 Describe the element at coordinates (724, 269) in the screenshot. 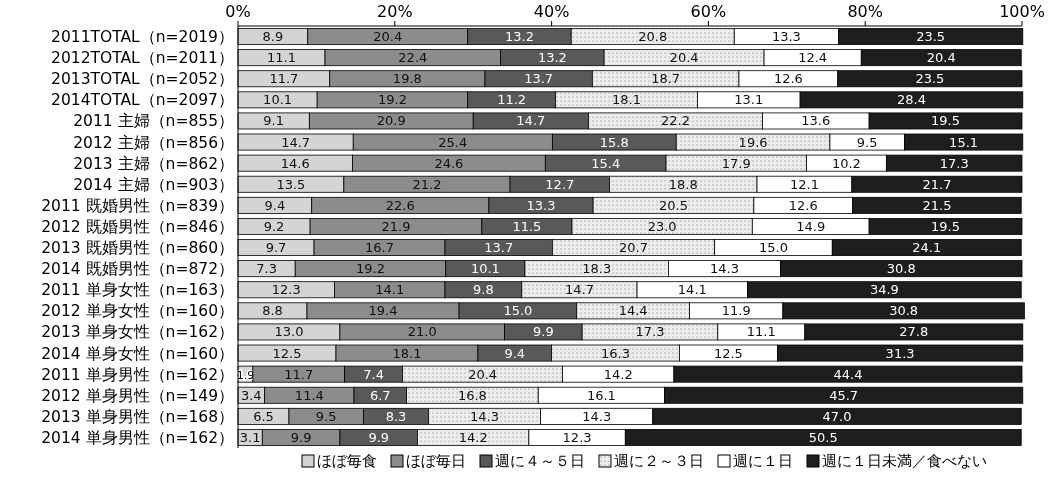

I see `data-label: 14.3` at that location.